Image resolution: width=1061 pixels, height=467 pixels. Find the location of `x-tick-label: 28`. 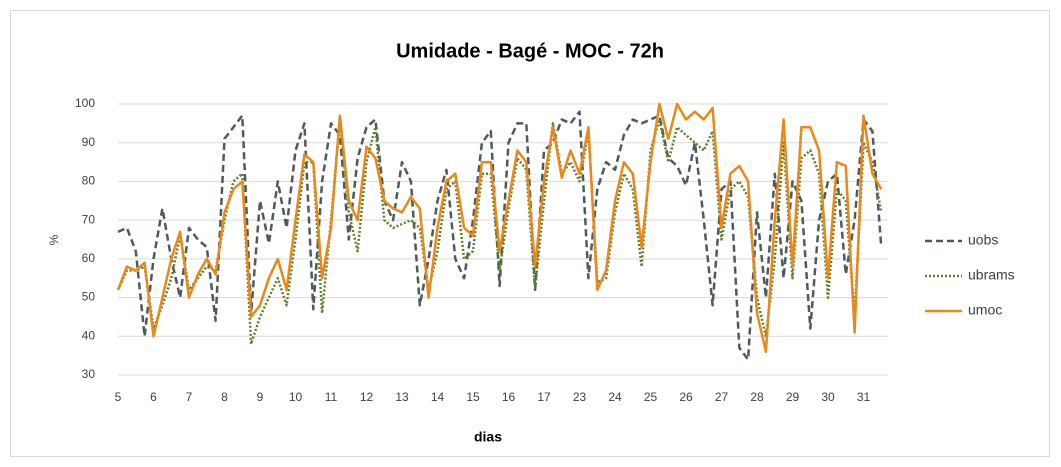

x-tick-label: 28 is located at coordinates (757, 397).